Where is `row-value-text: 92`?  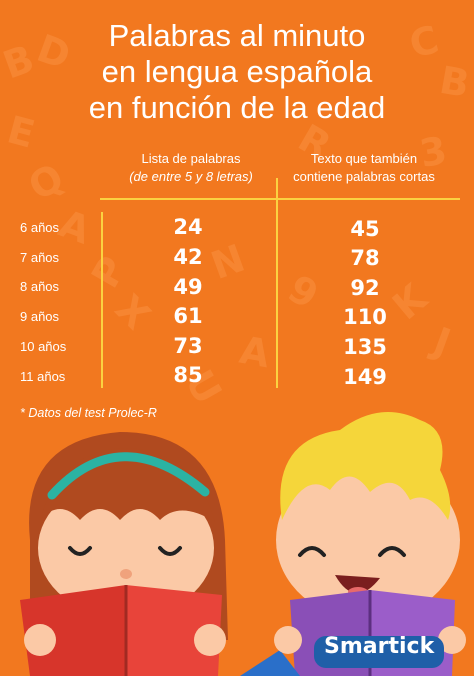
row-value-text: 92 is located at coordinates (365, 288).